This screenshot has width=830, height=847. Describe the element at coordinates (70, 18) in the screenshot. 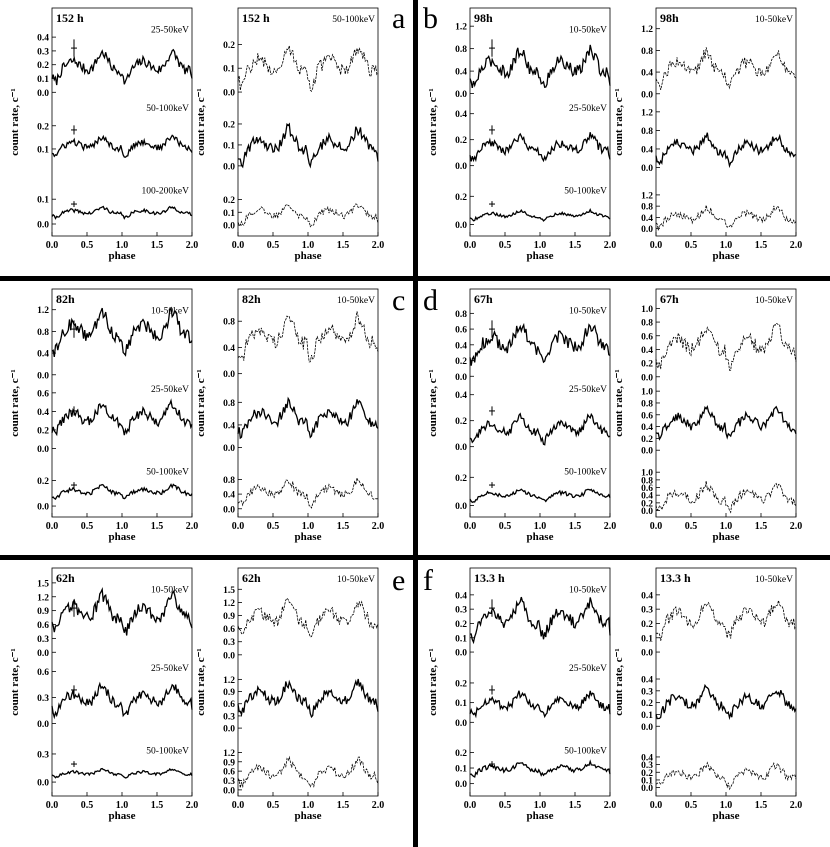

I see `time-label: 152 h` at that location.